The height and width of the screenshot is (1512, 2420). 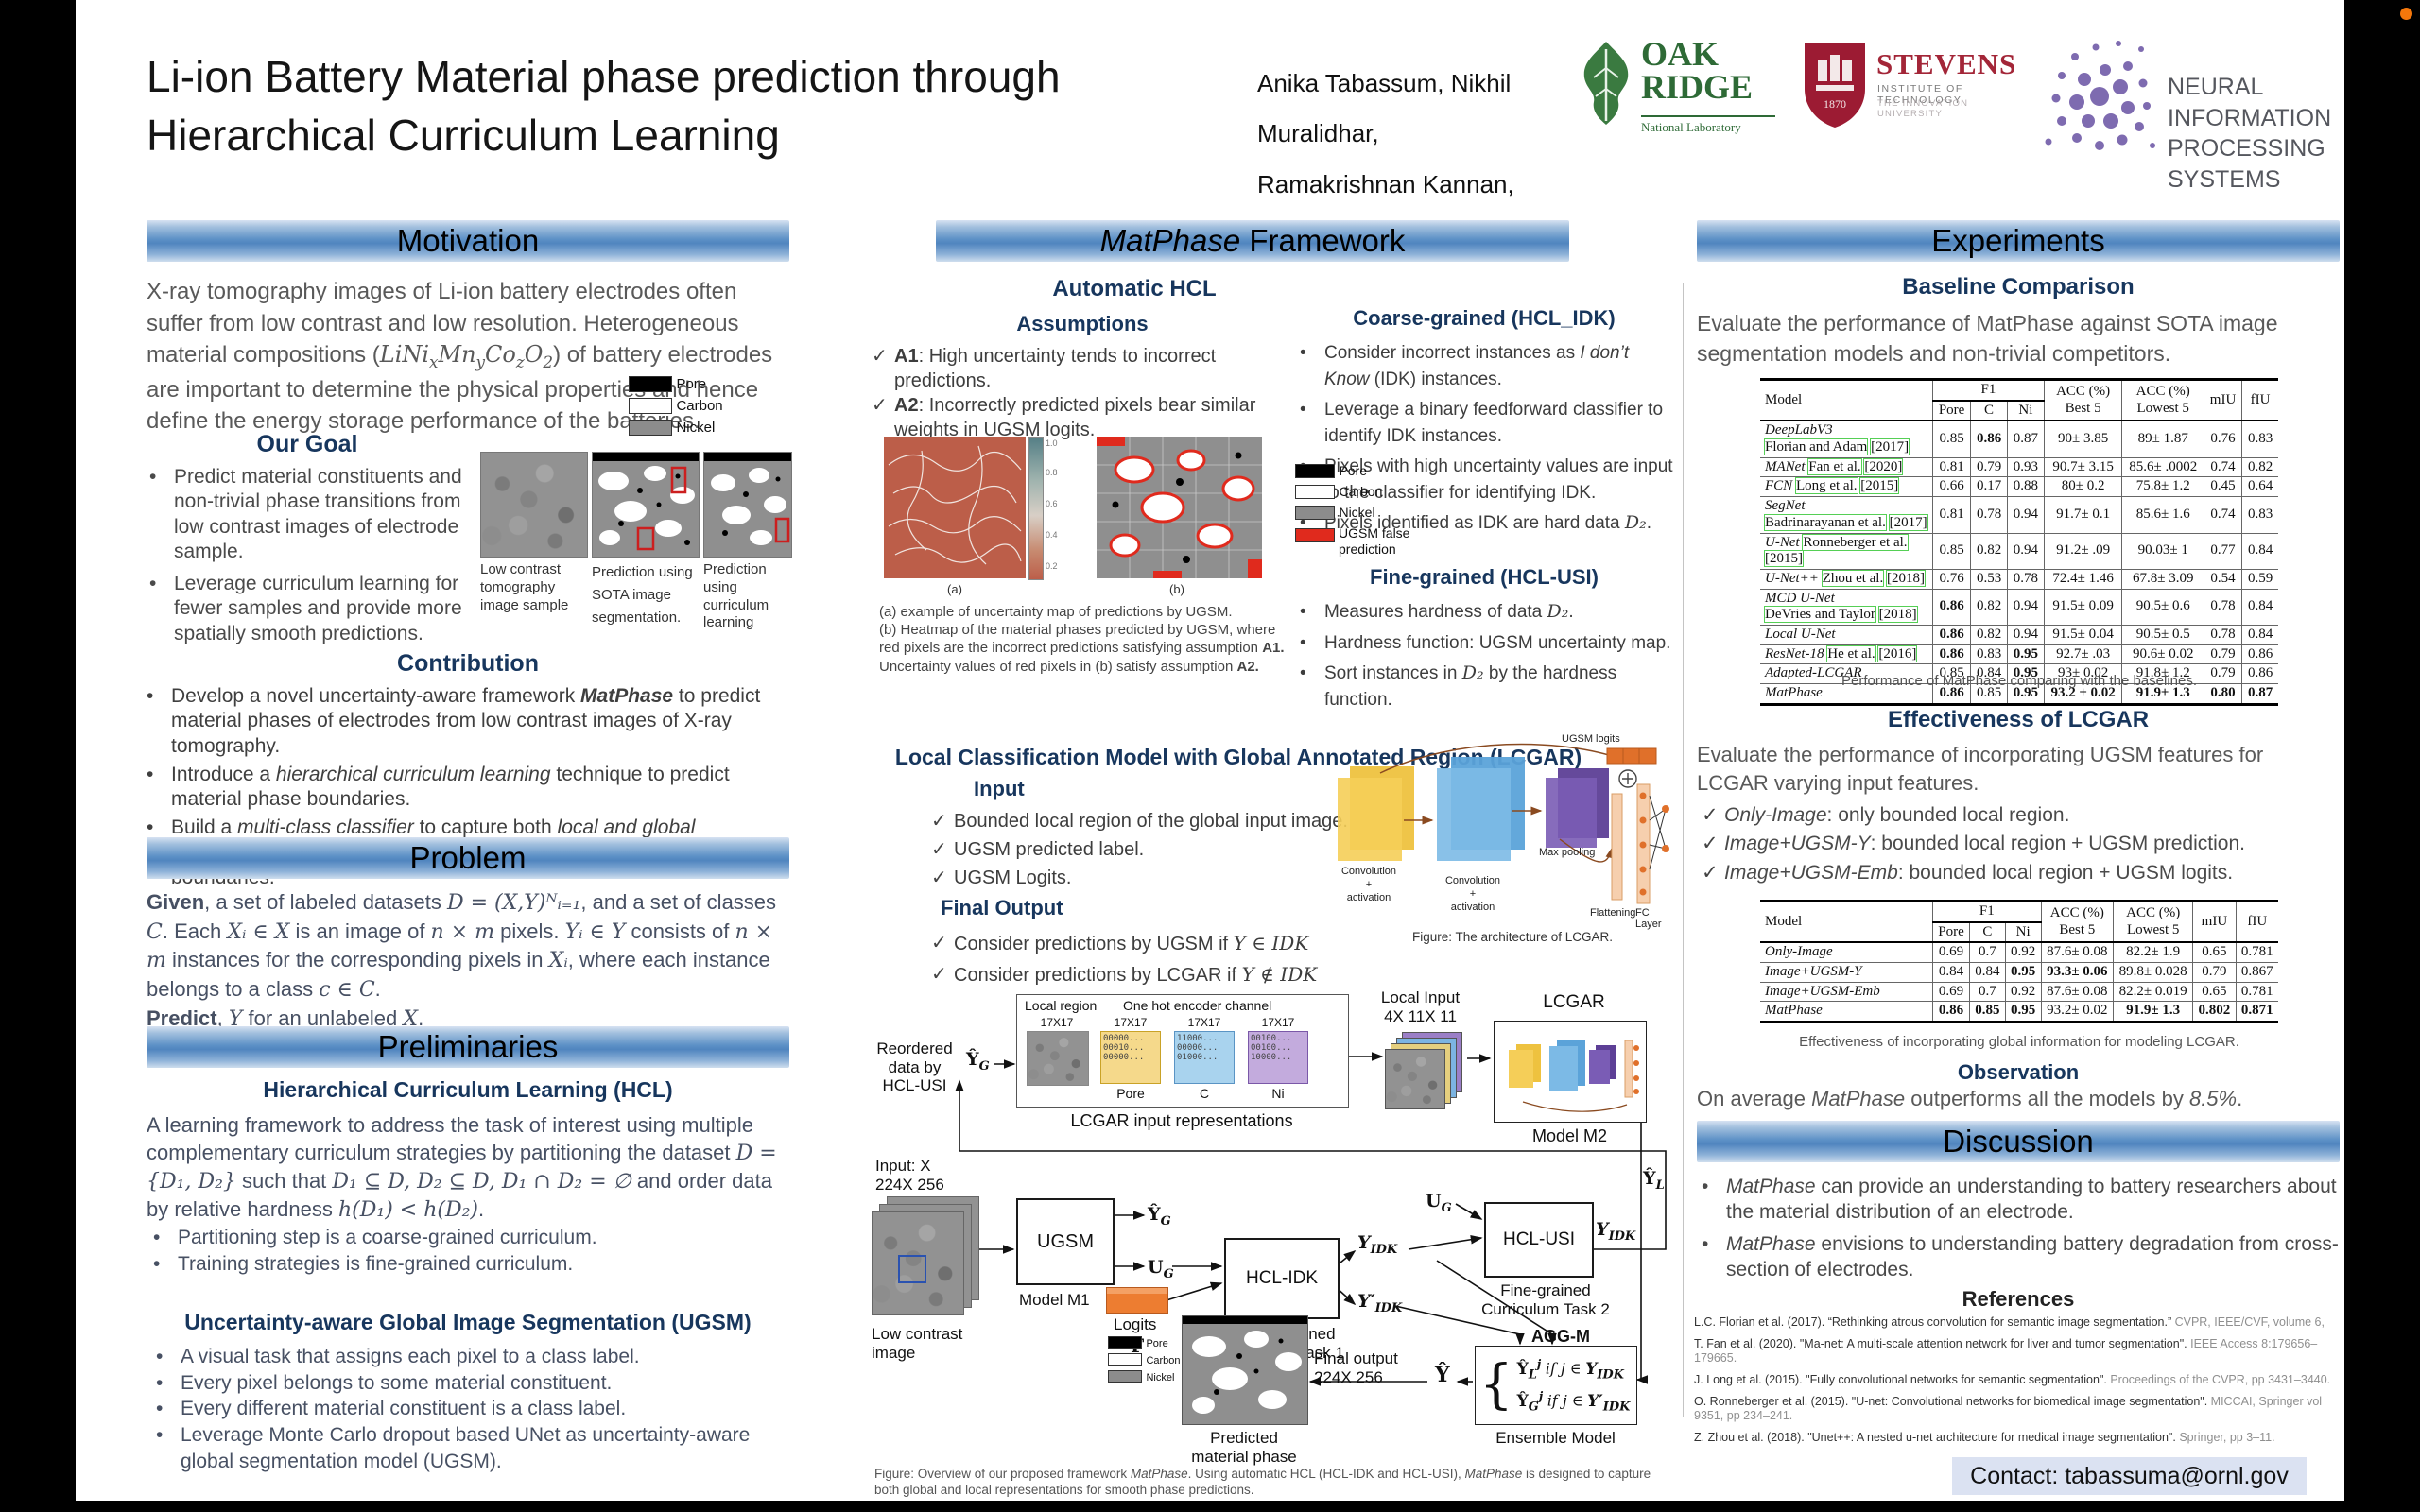 I want to click on citation-link: Ronneberger et al., so click(x=1855, y=542).